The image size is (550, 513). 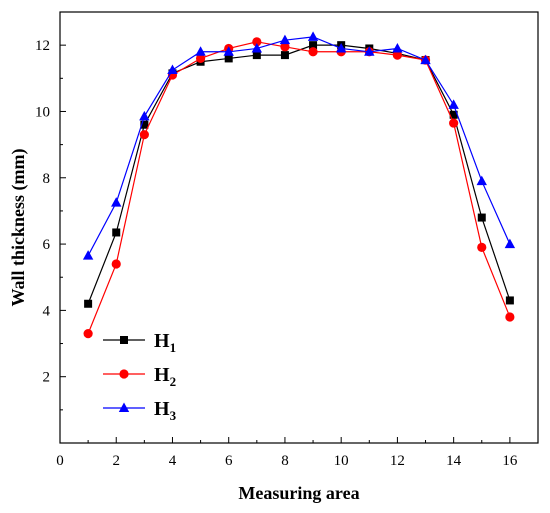 What do you see at coordinates (47, 179) in the screenshot?
I see `y-tick-label: 8` at bounding box center [47, 179].